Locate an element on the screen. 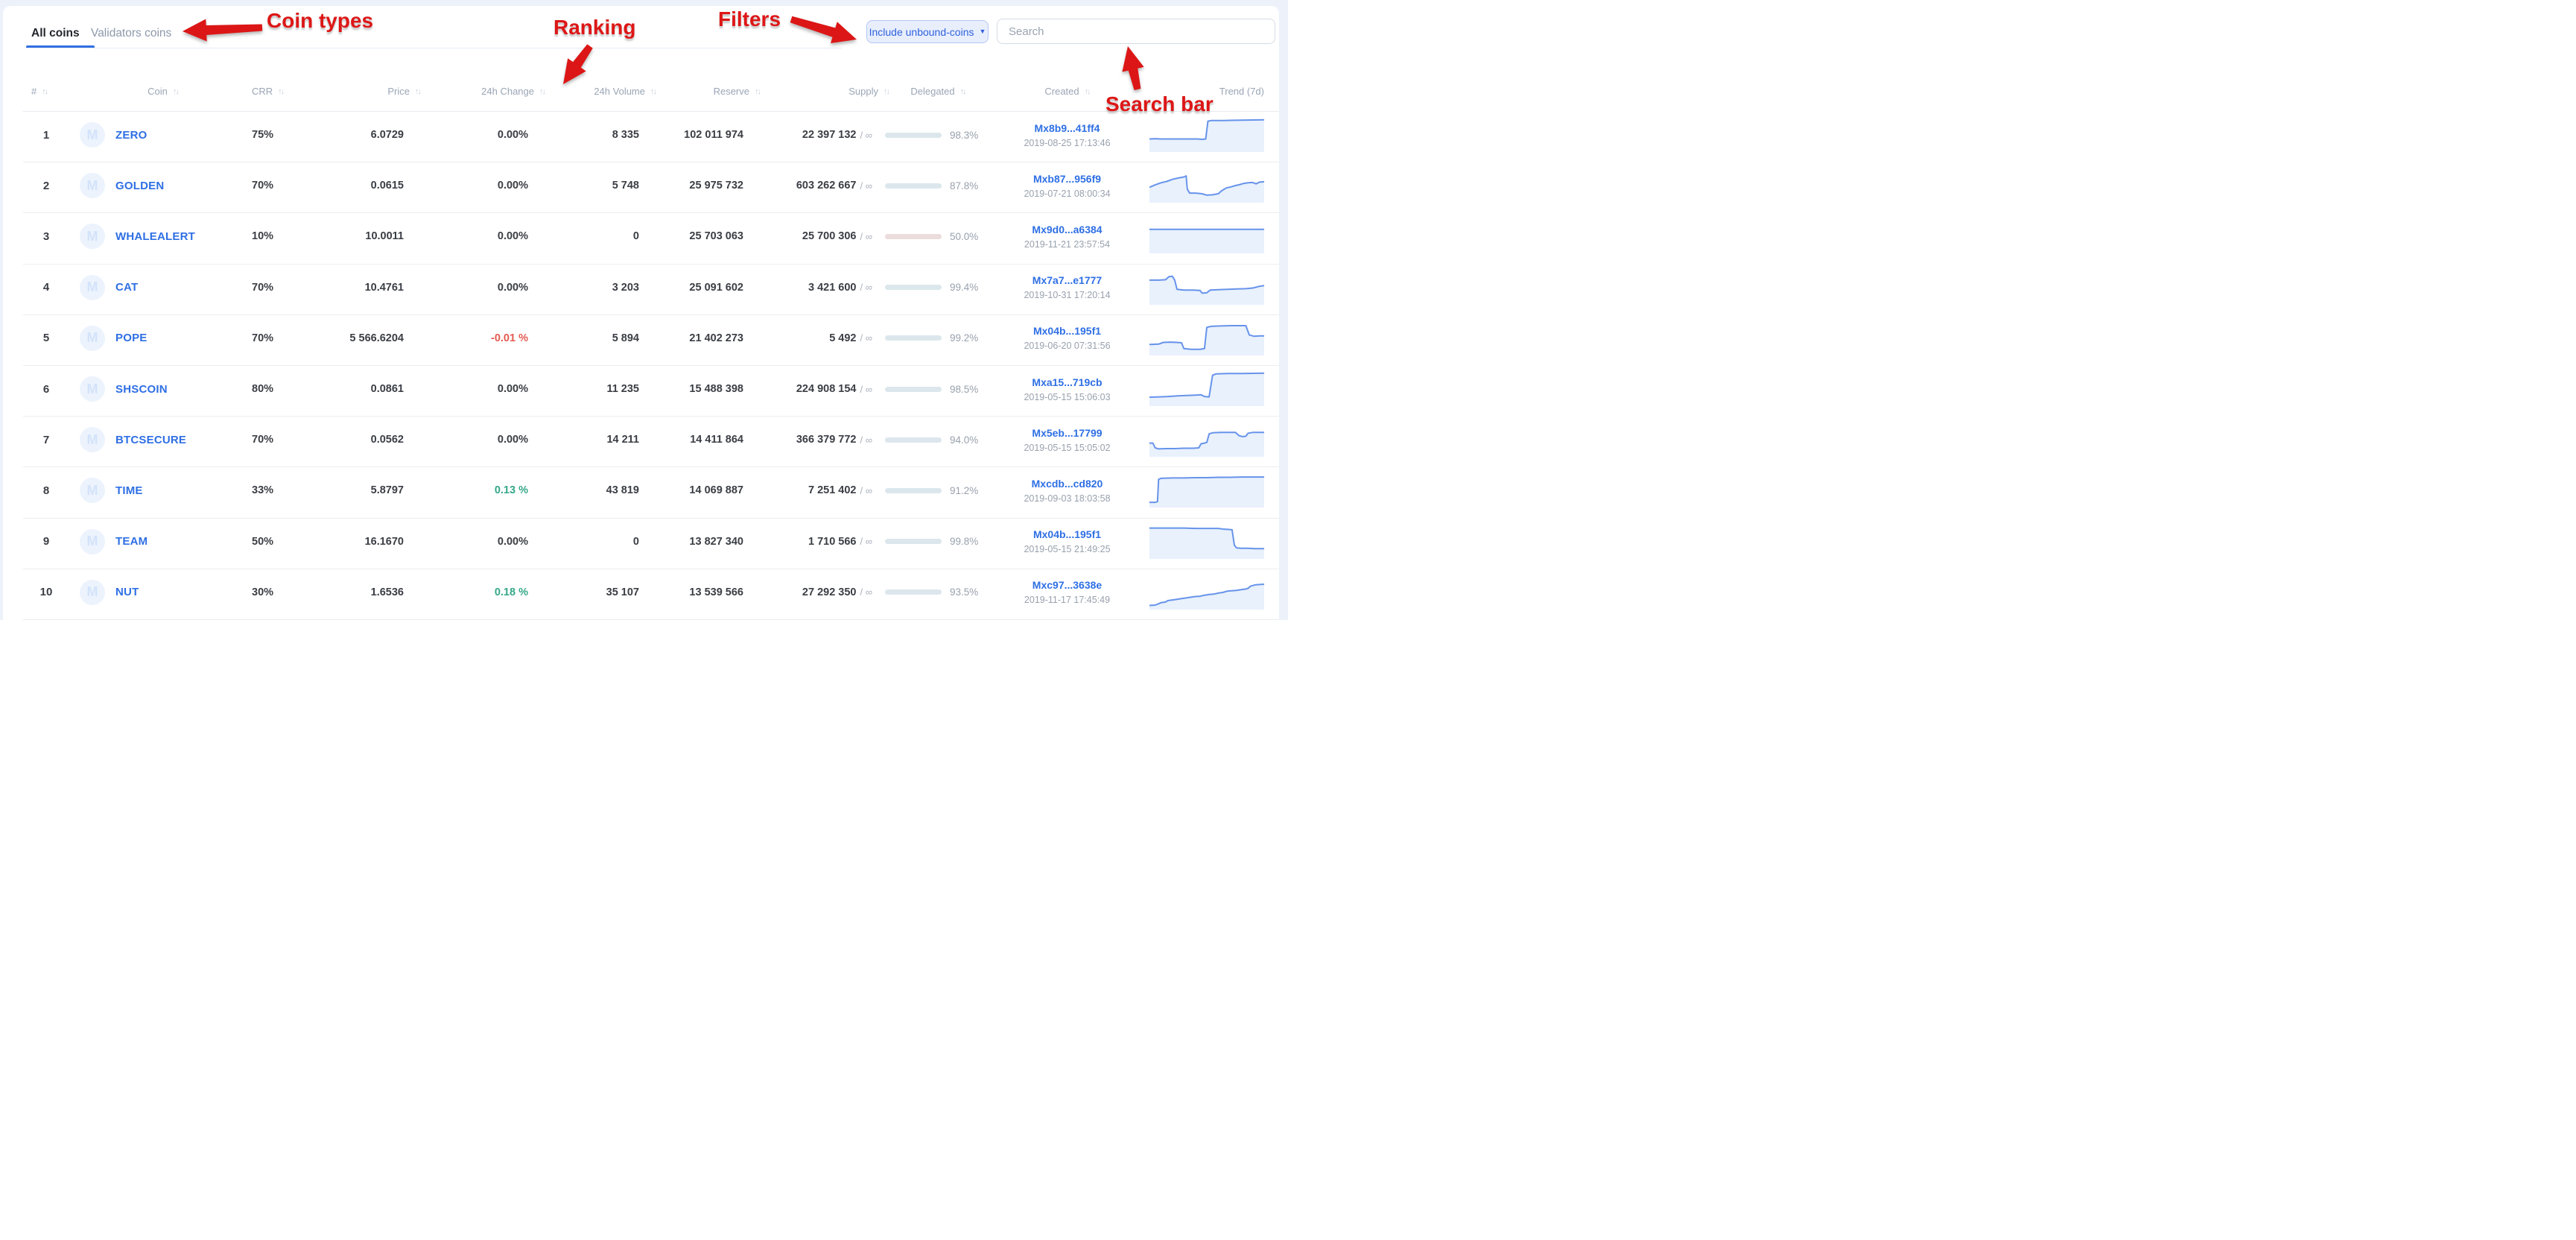 This screenshot has height=1240, width=2576. price-value: 5.8797 is located at coordinates (387, 491).